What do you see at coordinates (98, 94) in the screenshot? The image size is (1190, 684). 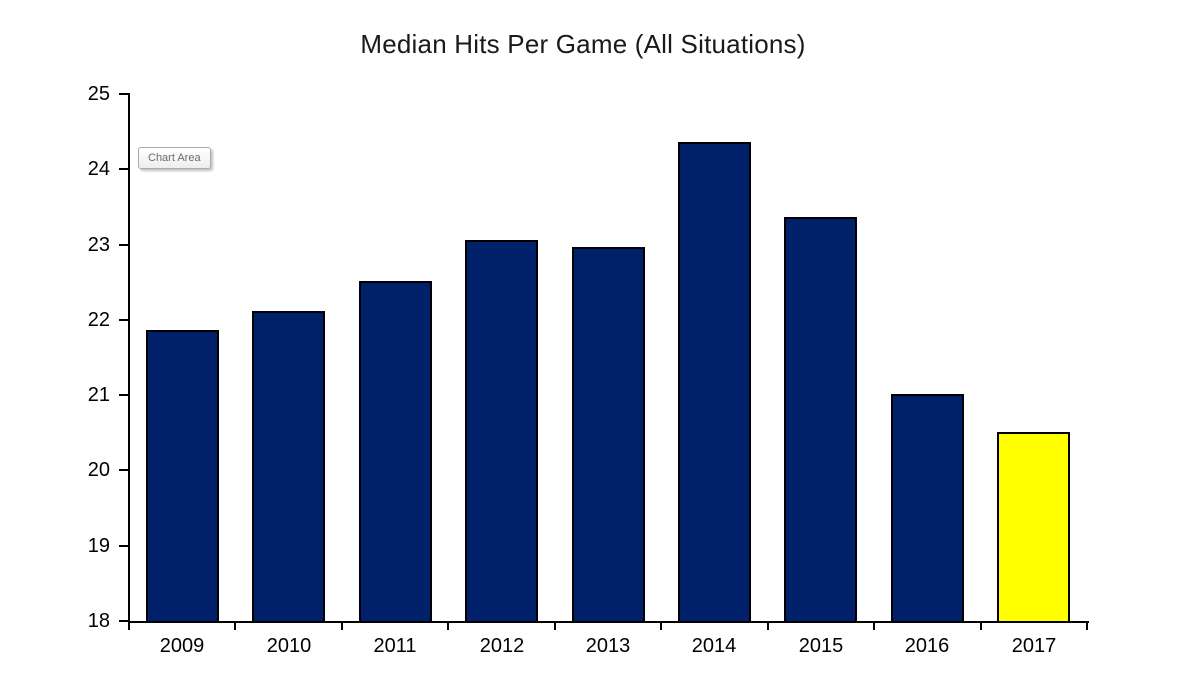 I see `y-tick-label: 25` at bounding box center [98, 94].